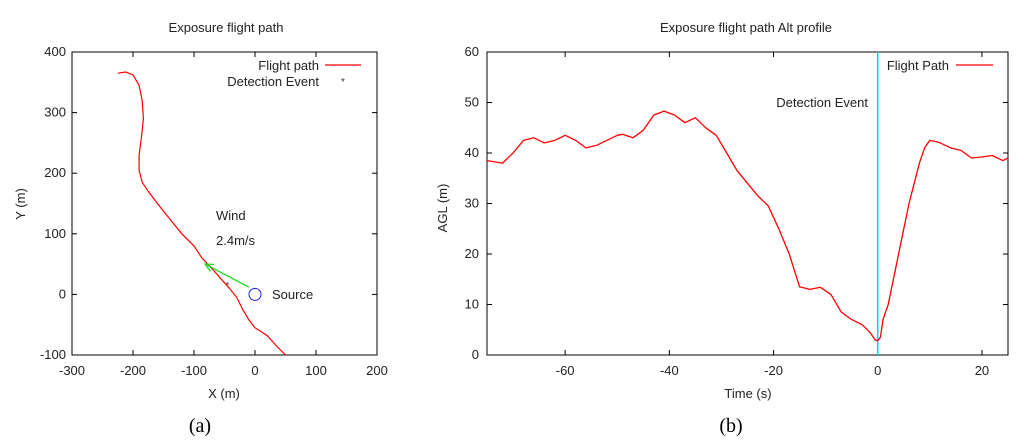 Image resolution: width=1024 pixels, height=447 pixels. I want to click on chart-b-xlabel: Time (s), so click(747, 393).